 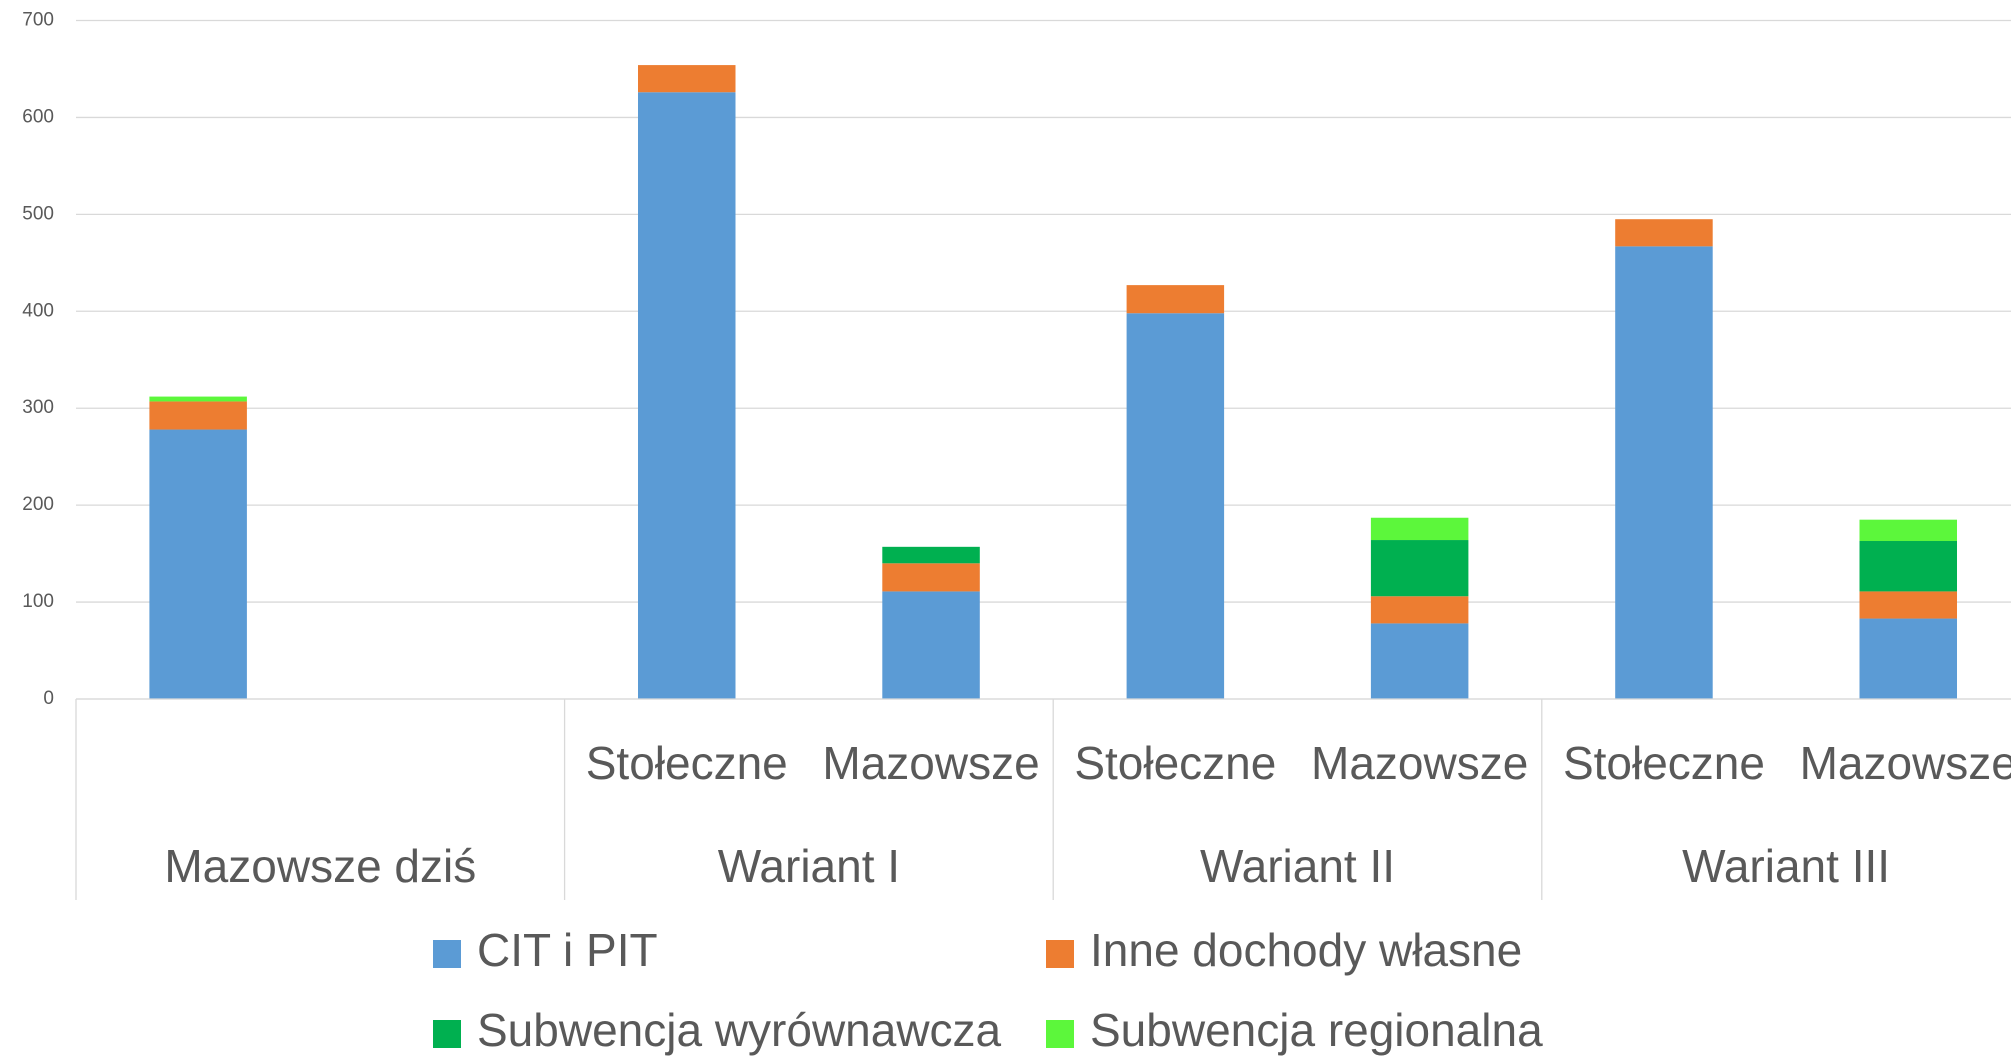 I want to click on y-tick-label: 0, so click(x=48, y=698).